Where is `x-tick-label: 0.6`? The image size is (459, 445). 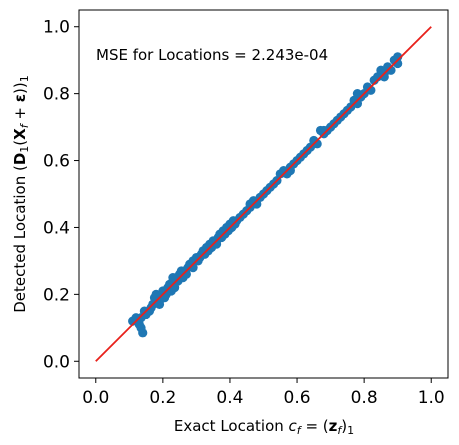 x-tick-label: 0.6 is located at coordinates (297, 398).